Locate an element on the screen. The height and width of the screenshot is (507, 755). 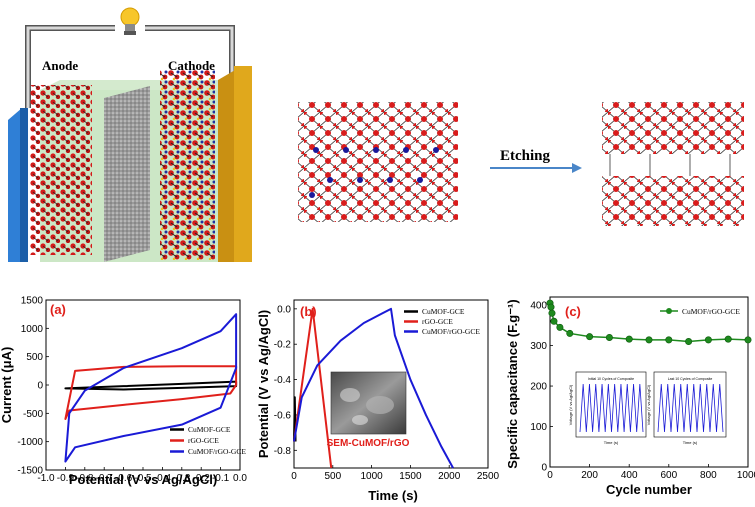
crystal-structure-before is located at coordinates (378, 162).